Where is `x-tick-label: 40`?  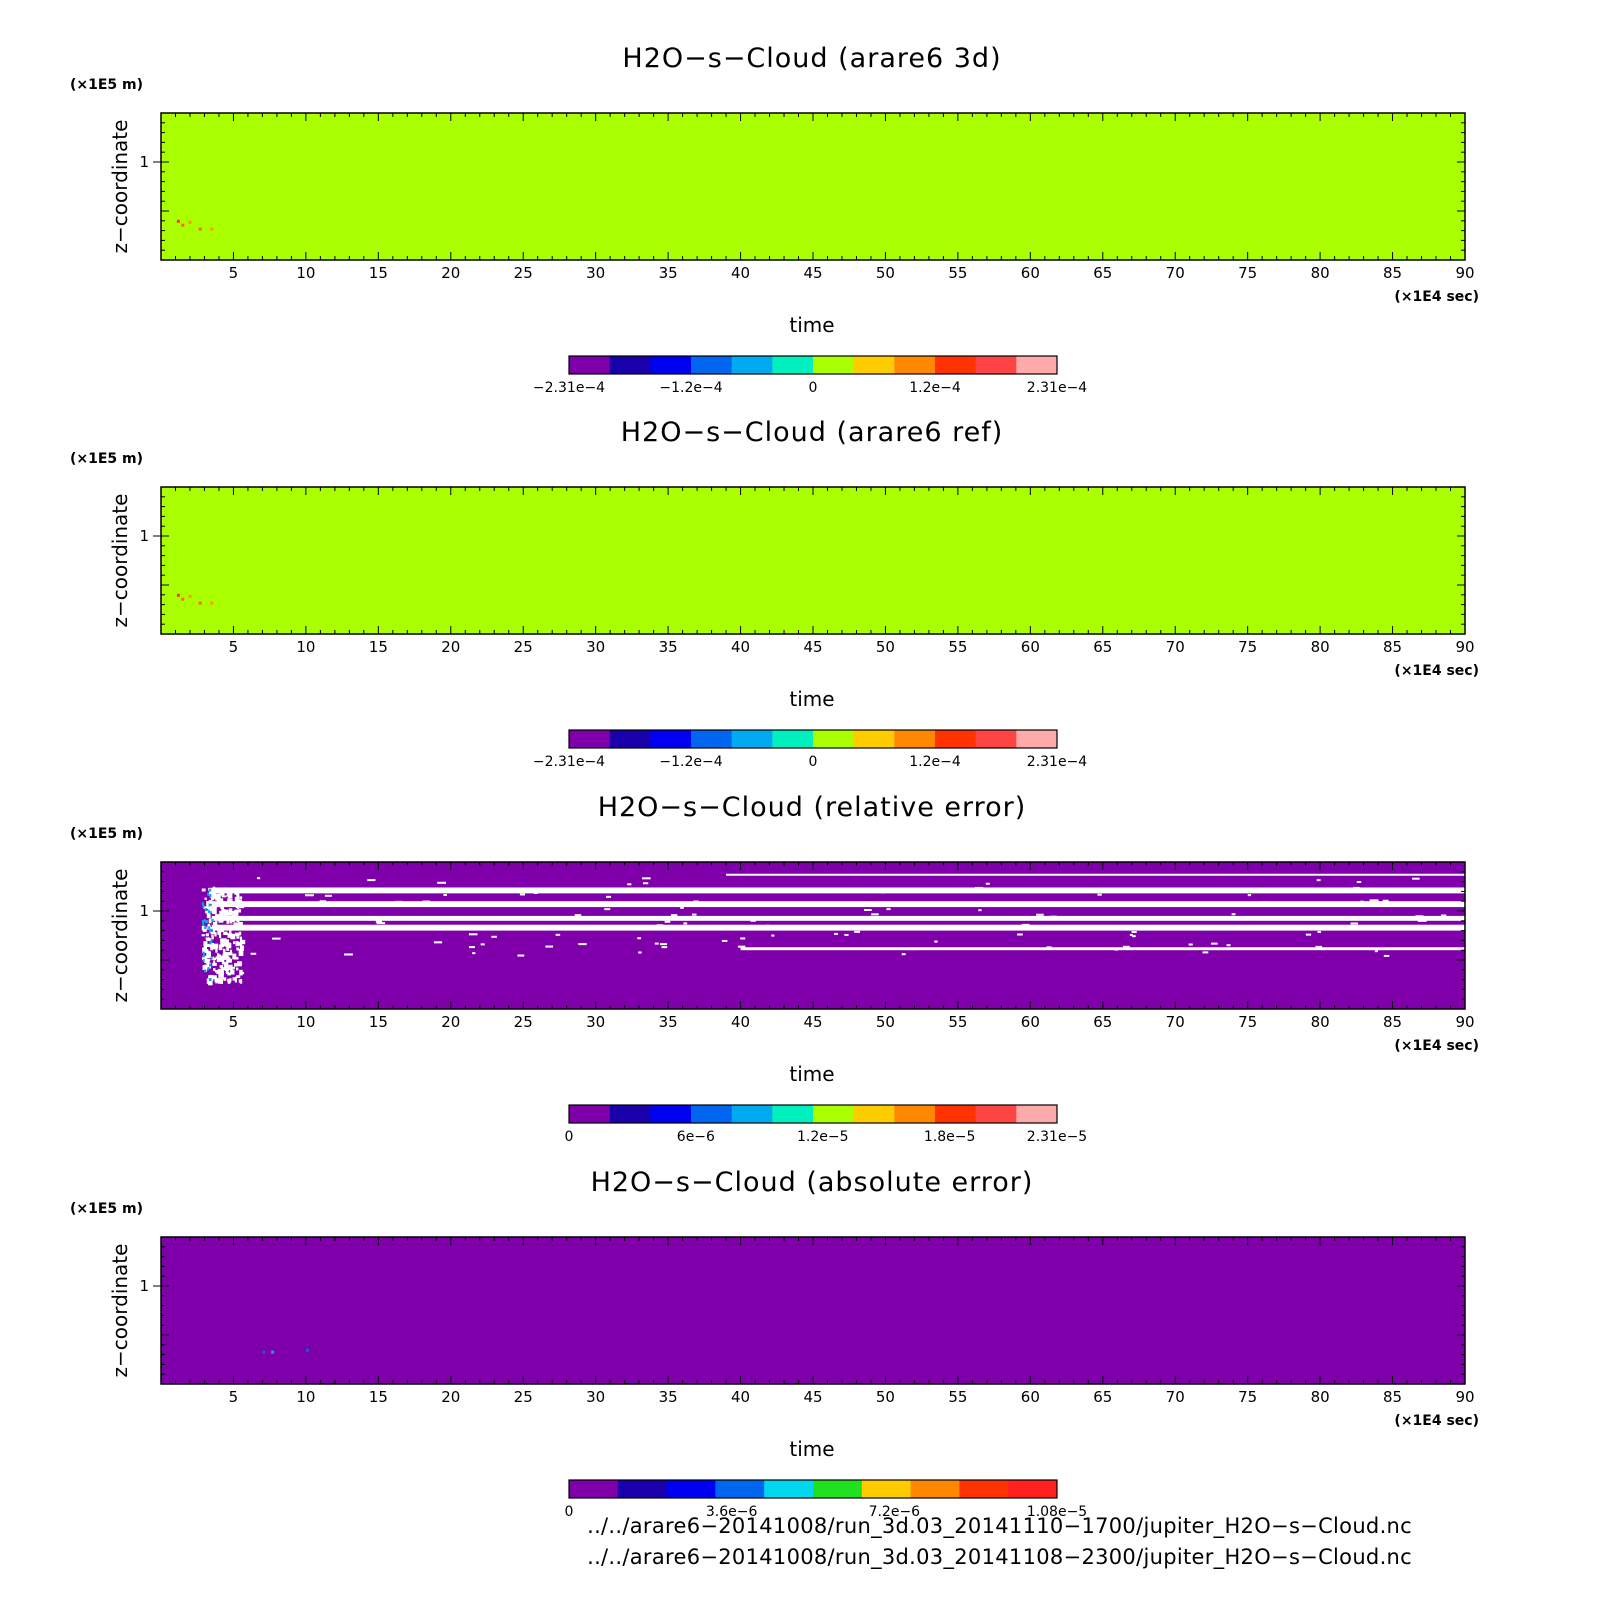 x-tick-label: 40 is located at coordinates (740, 273).